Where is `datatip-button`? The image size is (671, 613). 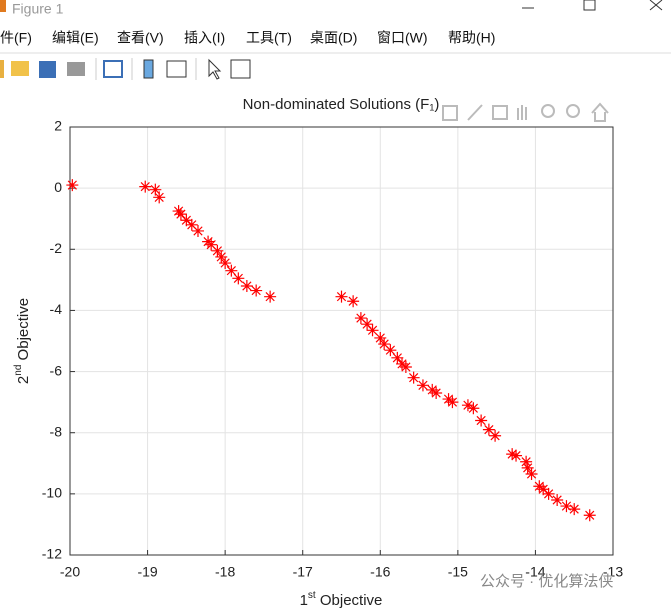 datatip-button is located at coordinates (500, 112).